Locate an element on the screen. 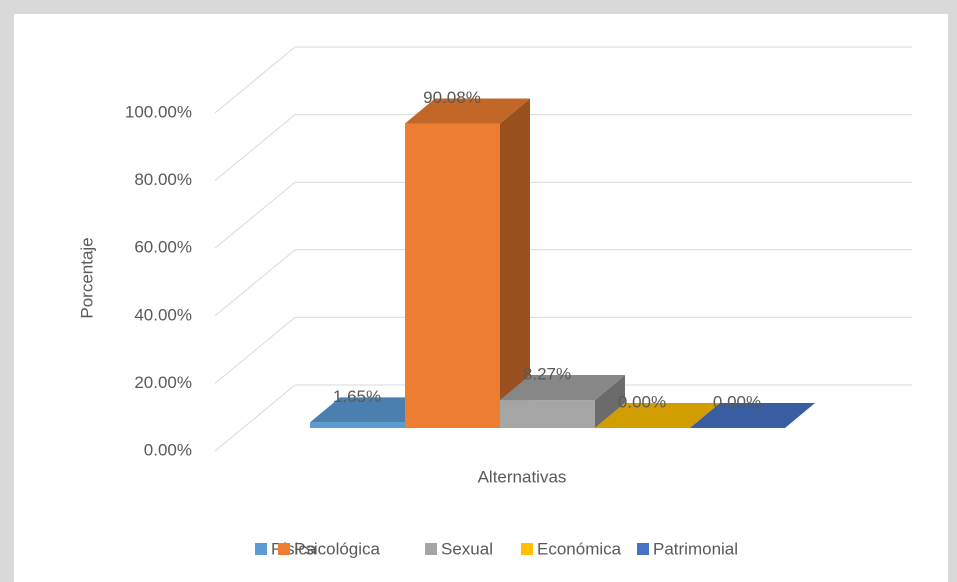  legend-label: Patrimonial is located at coordinates (695, 548).